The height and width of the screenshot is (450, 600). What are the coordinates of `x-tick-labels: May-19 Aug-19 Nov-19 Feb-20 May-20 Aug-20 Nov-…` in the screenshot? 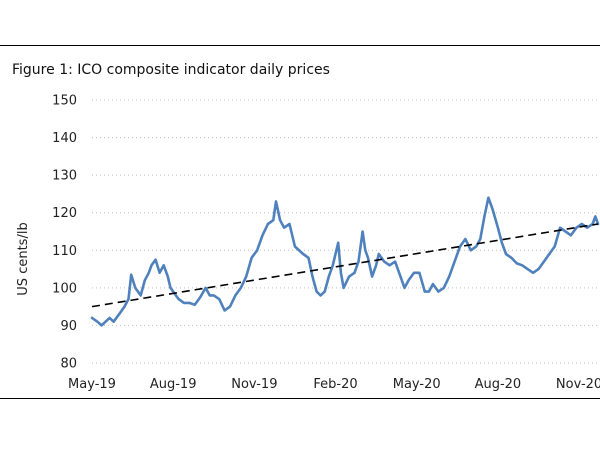 It's located at (334, 384).